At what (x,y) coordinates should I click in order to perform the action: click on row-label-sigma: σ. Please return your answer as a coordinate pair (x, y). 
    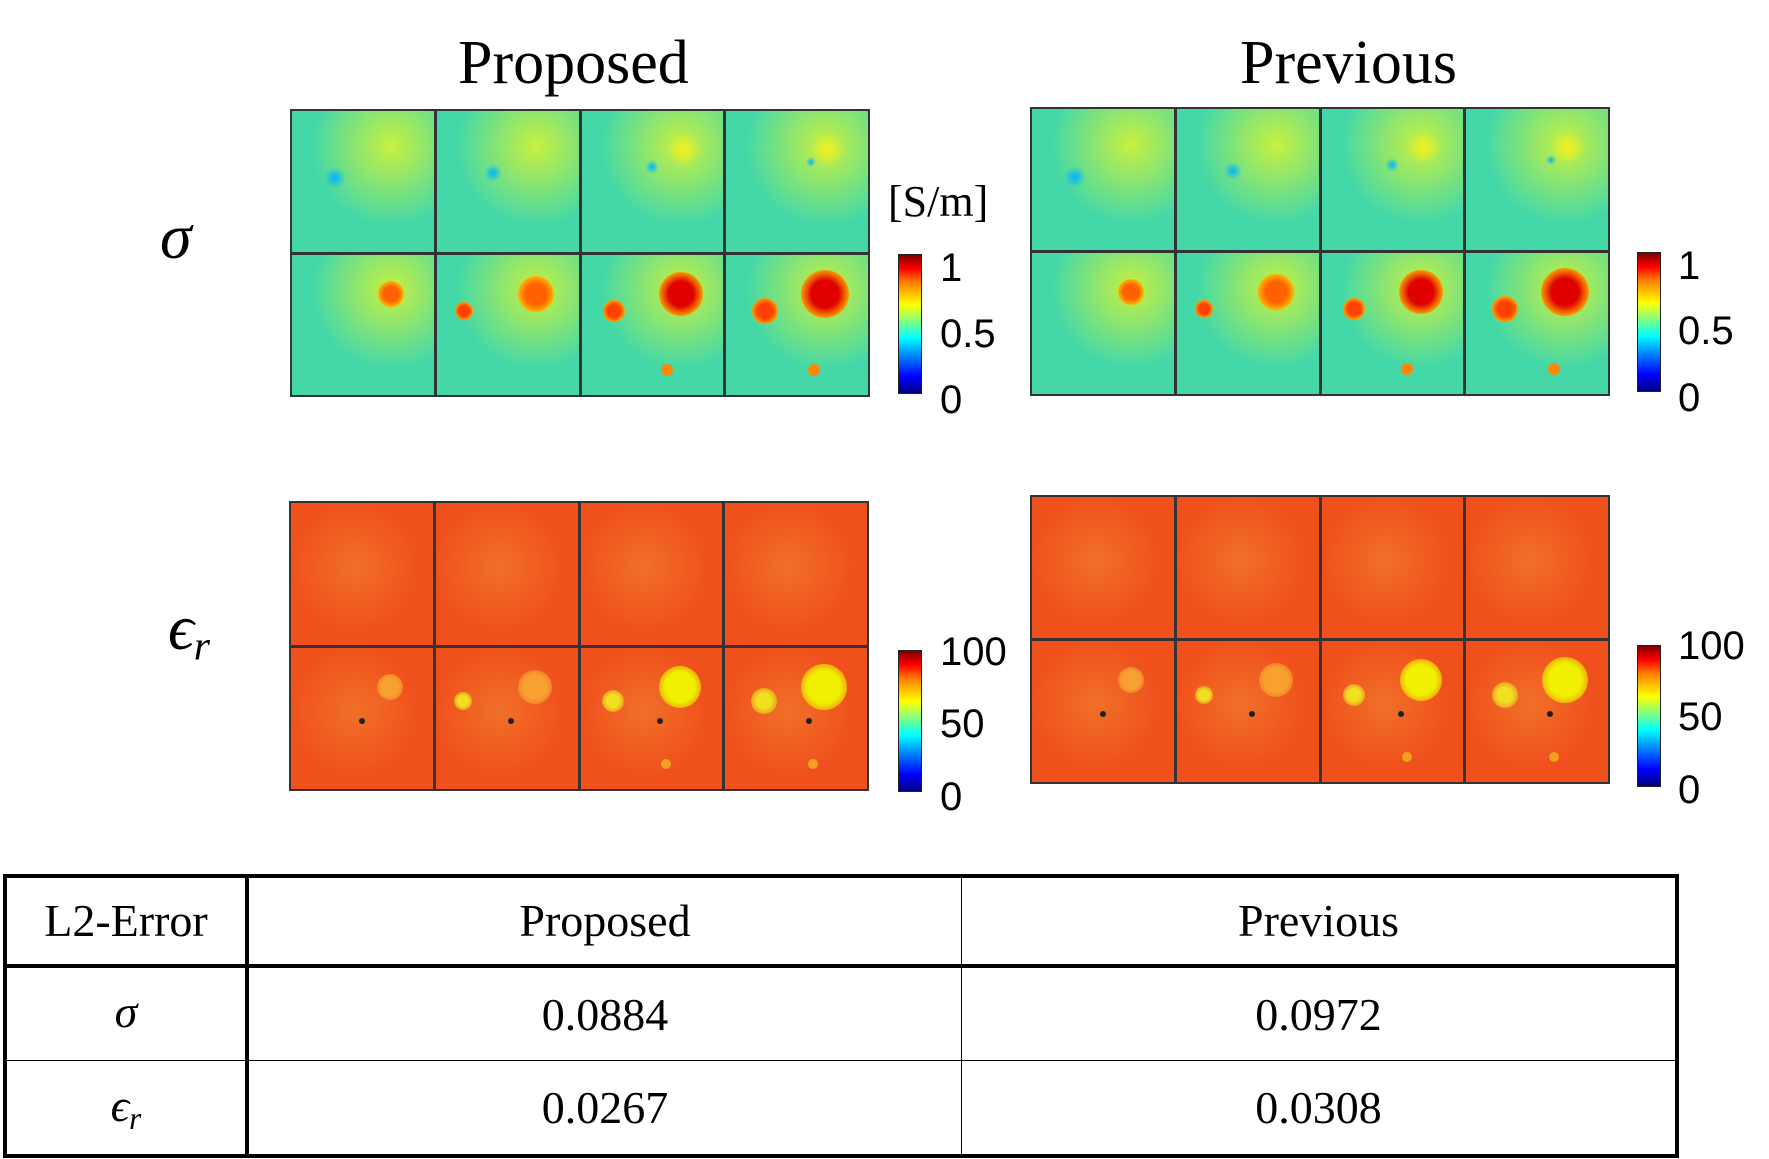
    Looking at the image, I should click on (176, 236).